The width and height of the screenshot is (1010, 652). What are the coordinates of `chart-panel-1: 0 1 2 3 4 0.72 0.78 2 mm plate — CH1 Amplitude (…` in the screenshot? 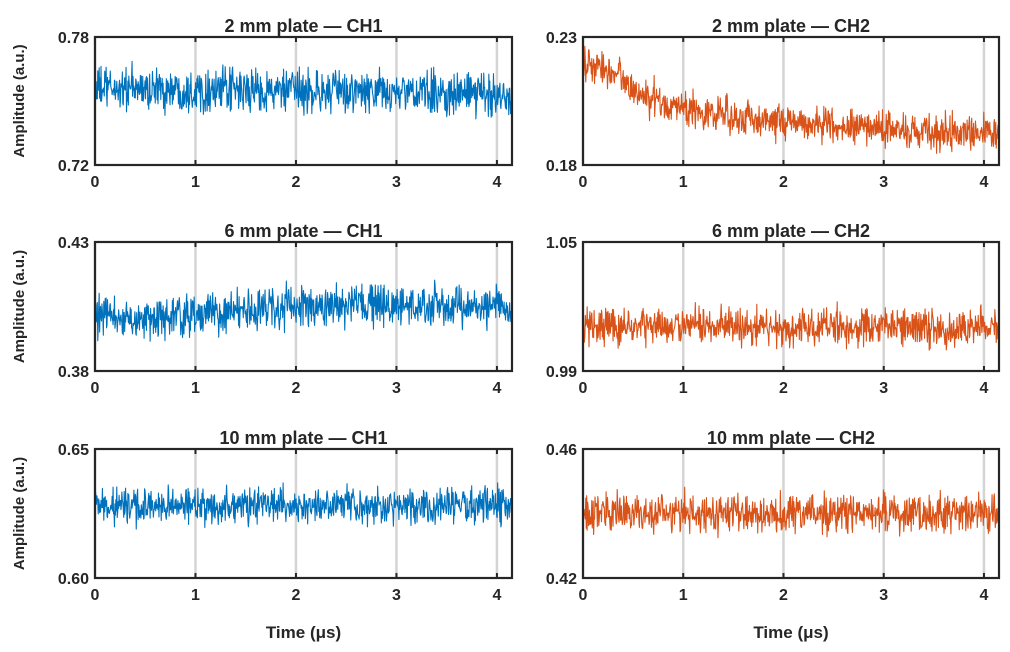 It's located at (262, 103).